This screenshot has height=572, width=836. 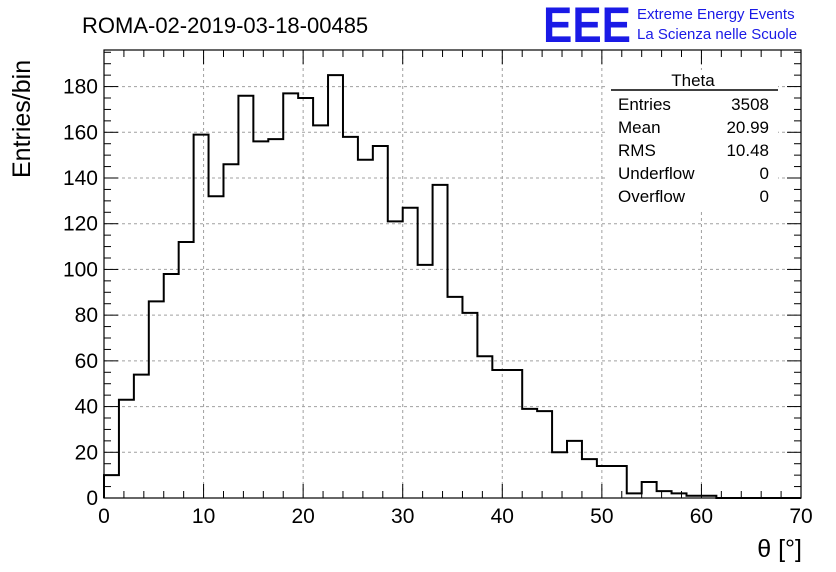 What do you see at coordinates (779, 549) in the screenshot?
I see `x-axis-label: θ [°]` at bounding box center [779, 549].